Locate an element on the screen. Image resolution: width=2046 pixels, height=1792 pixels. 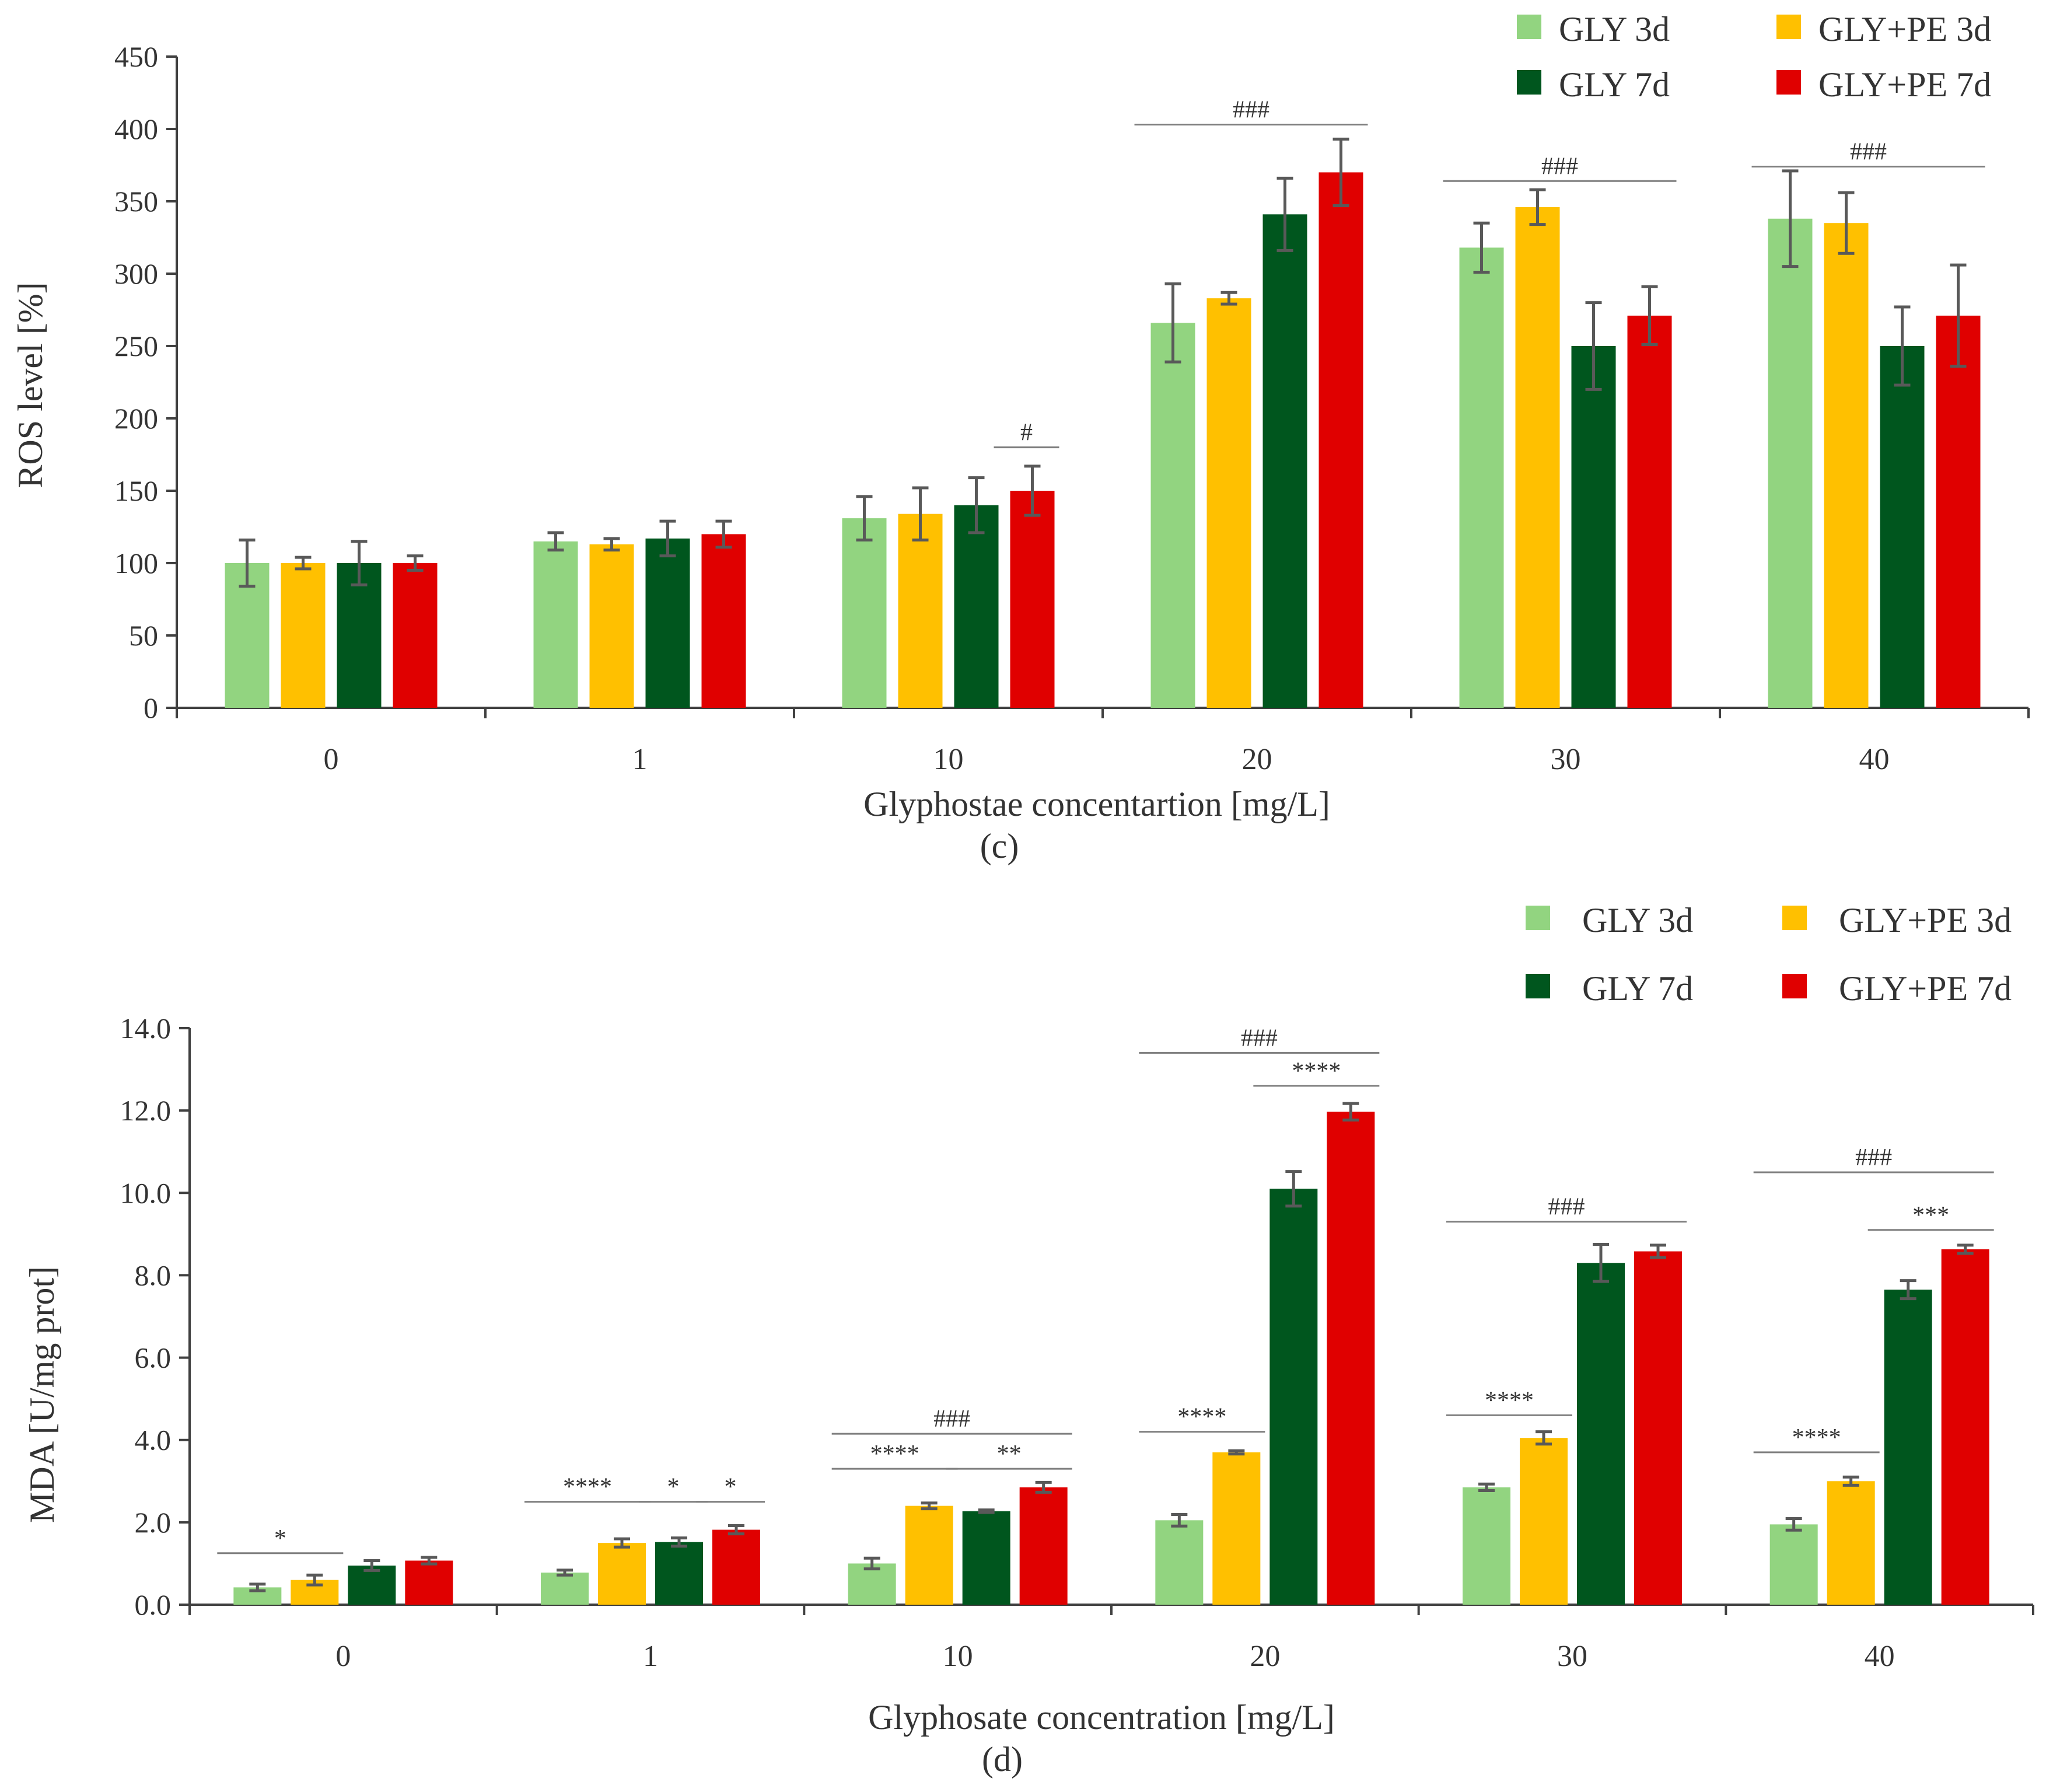
mda-panel-label: (d) is located at coordinates (1002, 1759).